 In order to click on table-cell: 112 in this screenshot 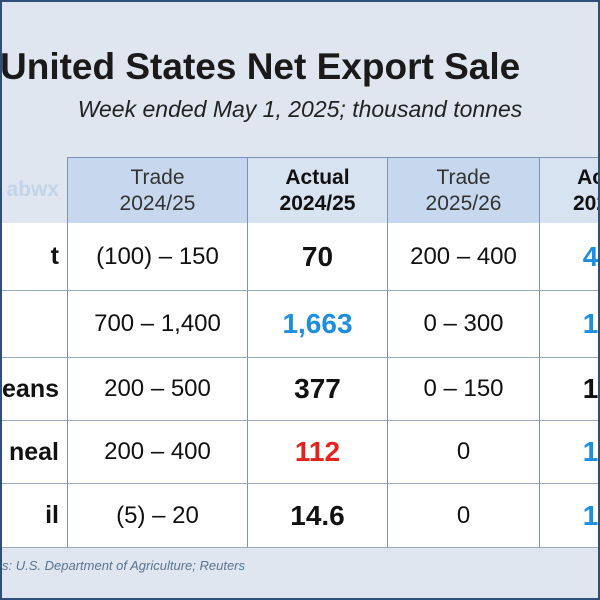, I will do `click(318, 452)`.